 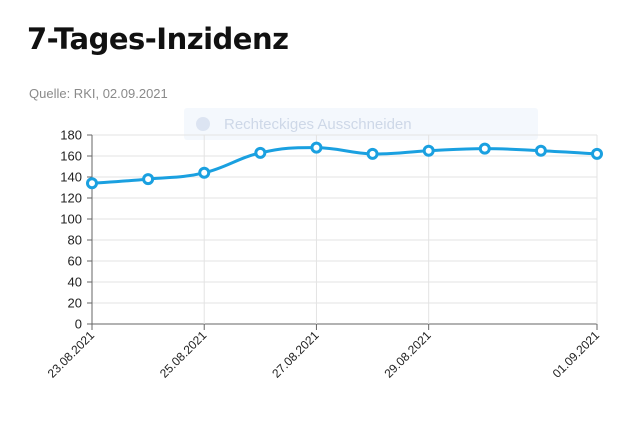 I want to click on source-note: Quelle: RKI, 02.09.2021, so click(x=98, y=93).